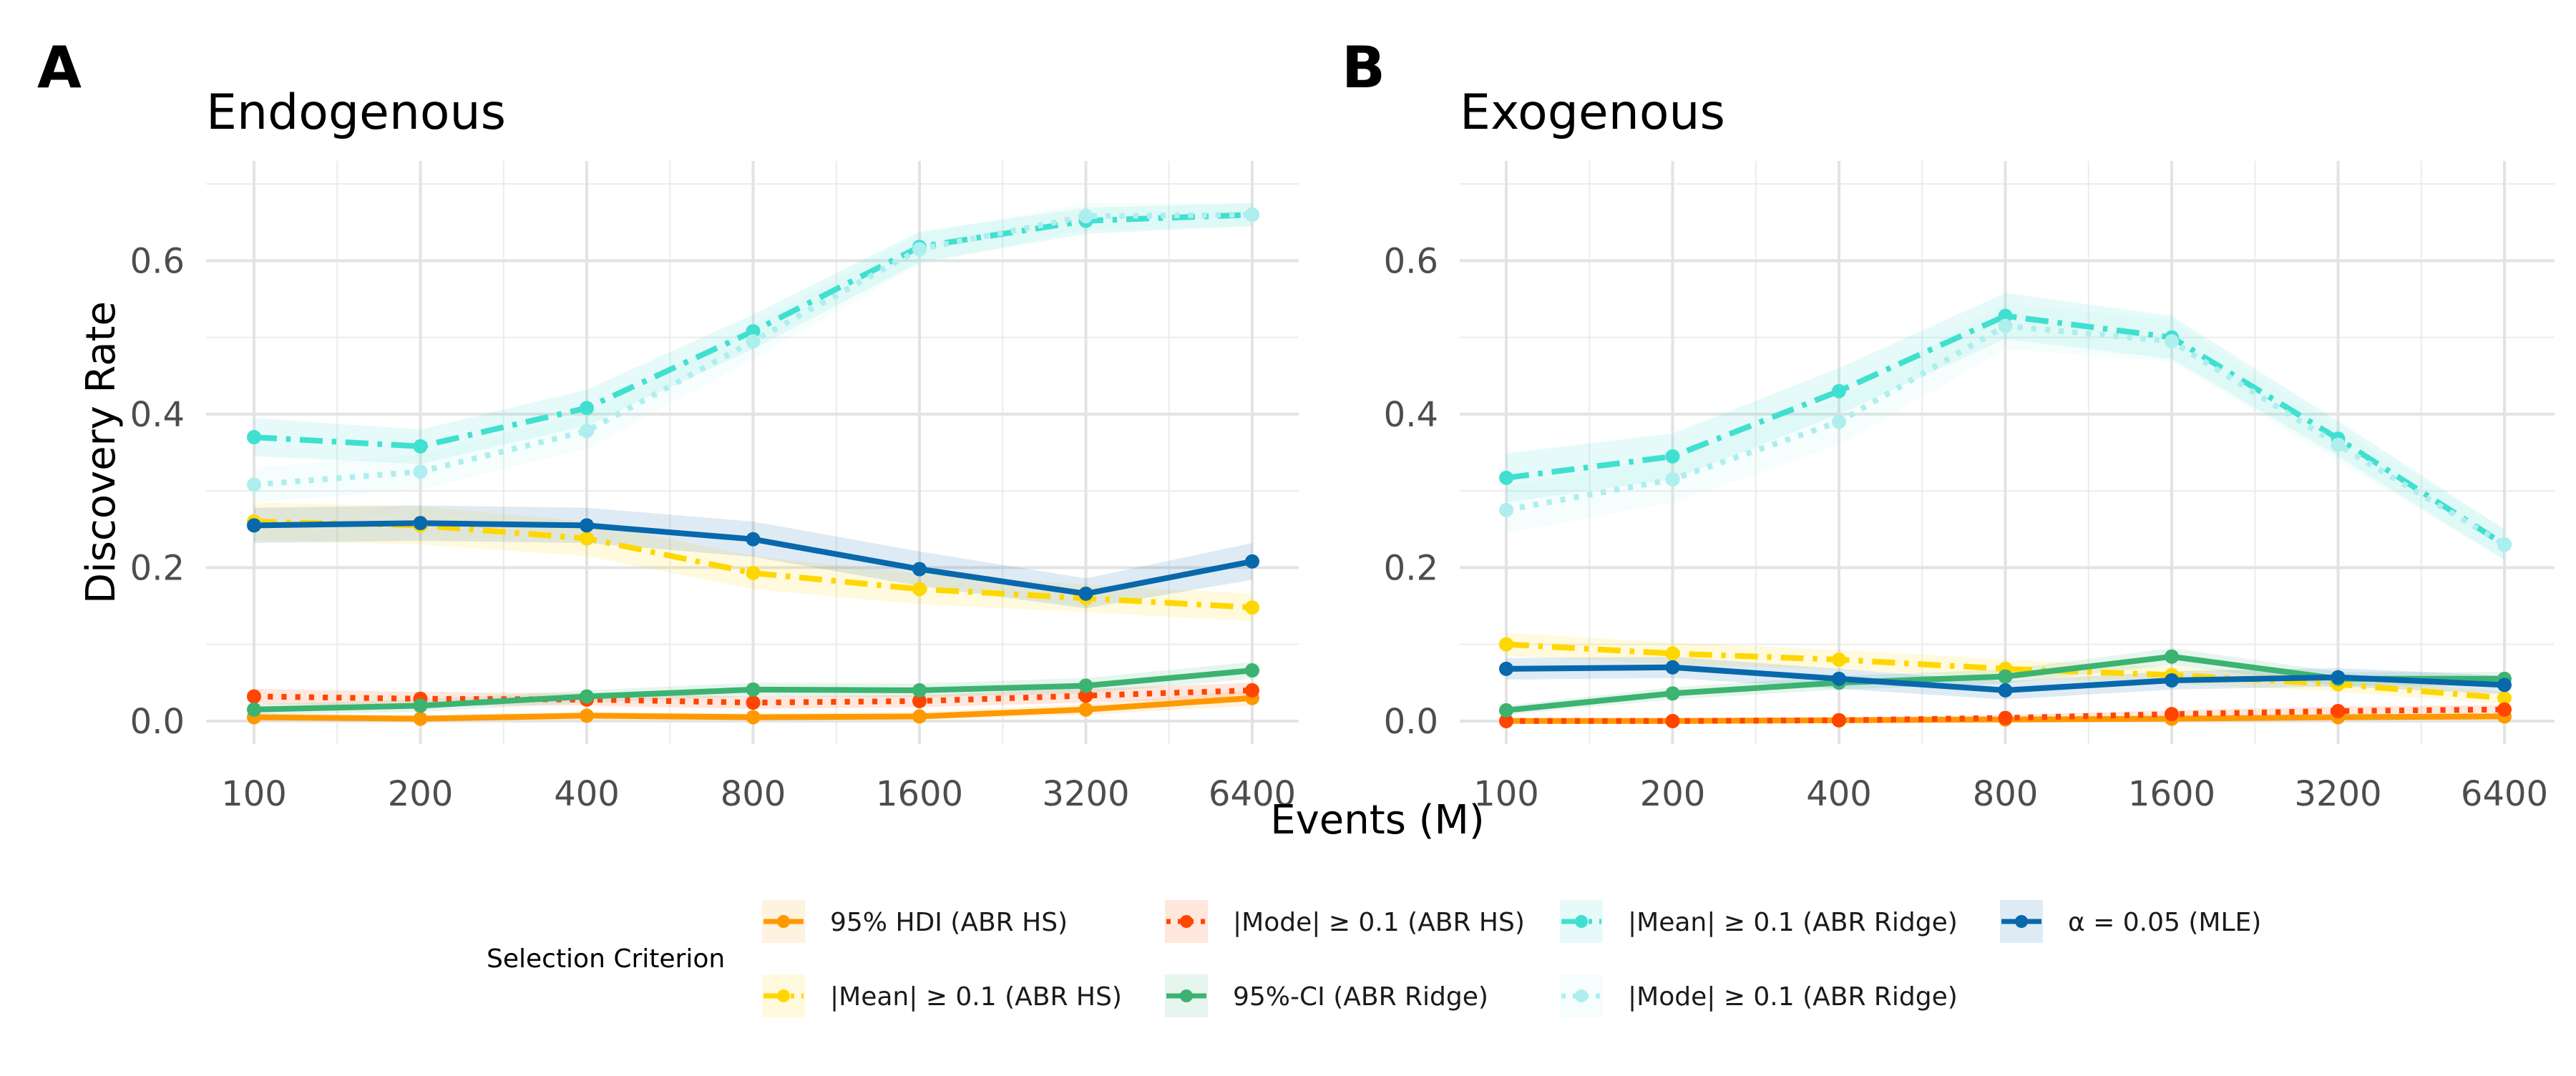  Describe the element at coordinates (157, 261) in the screenshot. I see `y-tick-label: 0.6` at that location.